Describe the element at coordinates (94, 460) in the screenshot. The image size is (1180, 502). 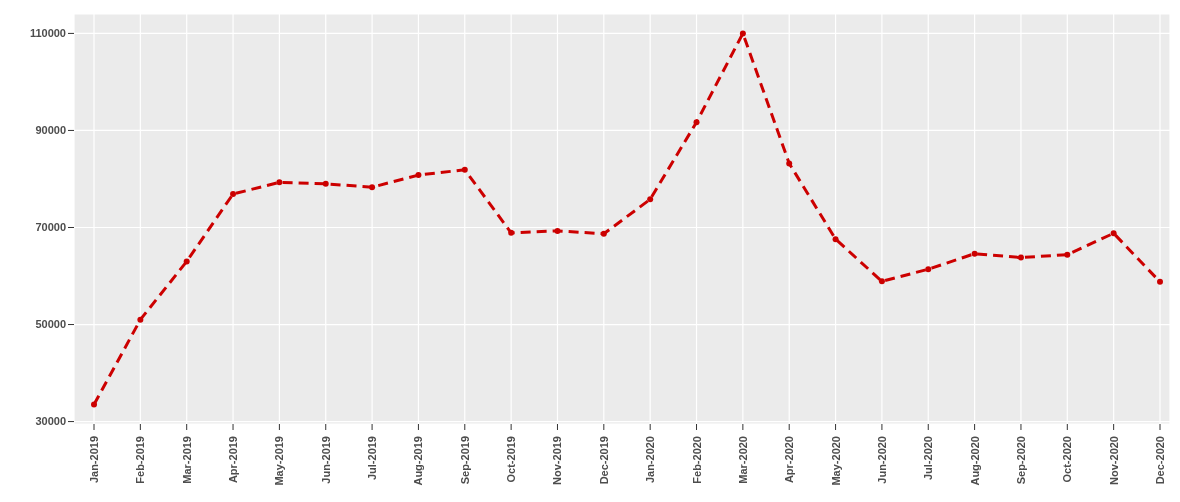
I see `x-tick-label: Jan-2019` at that location.